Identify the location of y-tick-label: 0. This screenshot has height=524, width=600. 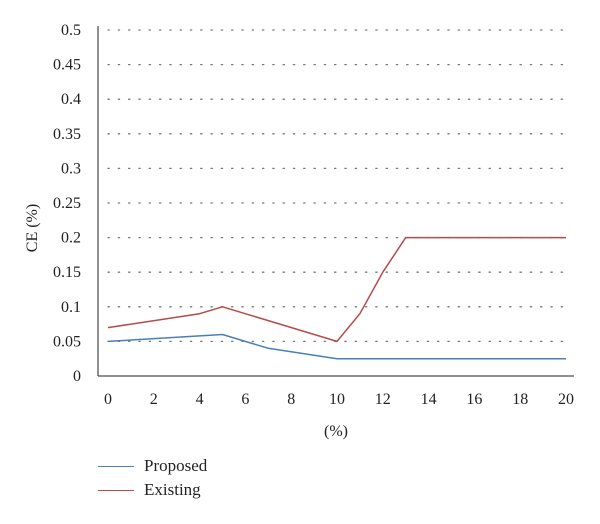
(77, 376).